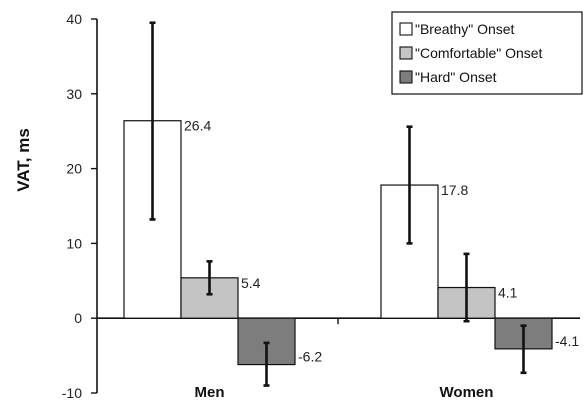  I want to click on legend-frame, so click(487, 53).